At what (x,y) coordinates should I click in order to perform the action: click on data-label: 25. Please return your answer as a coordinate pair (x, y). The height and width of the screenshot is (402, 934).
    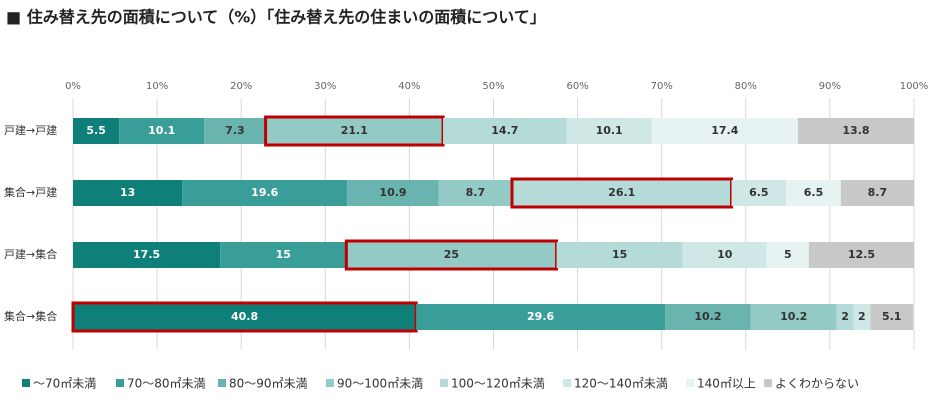
    Looking at the image, I should click on (451, 254).